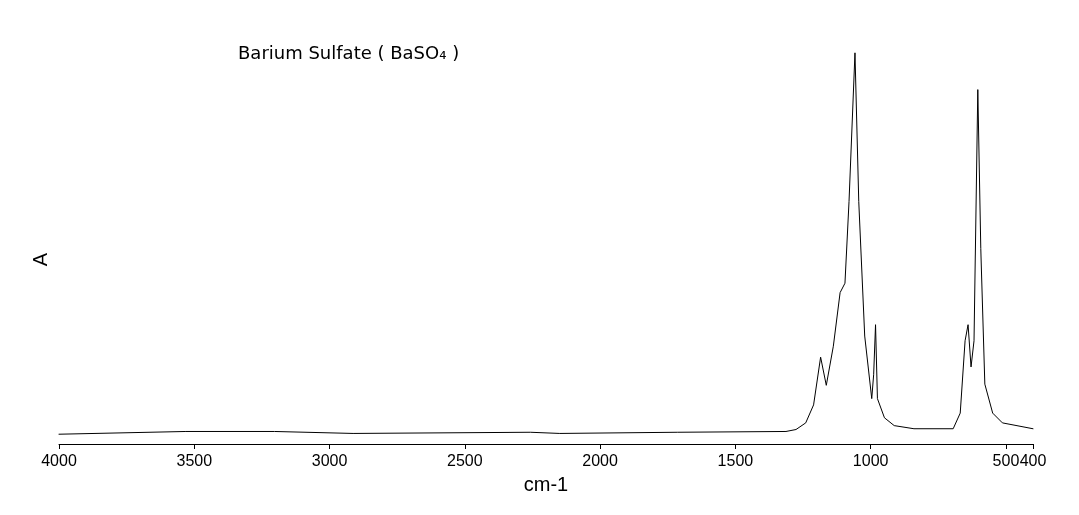  Describe the element at coordinates (735, 460) in the screenshot. I see `x-tick-label: 1500` at that location.